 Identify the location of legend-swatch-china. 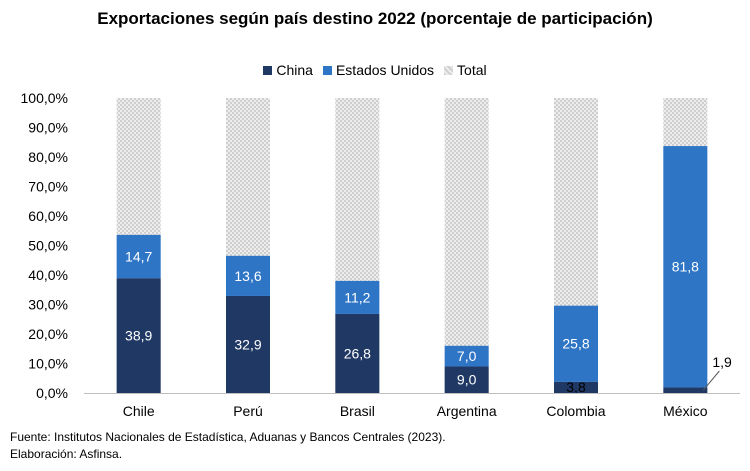
(268, 70).